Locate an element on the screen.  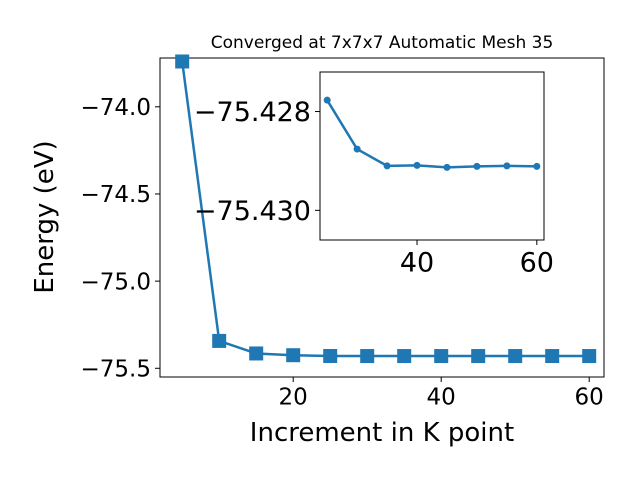
inset-y-tick-label: −75.430 is located at coordinates (252, 211).